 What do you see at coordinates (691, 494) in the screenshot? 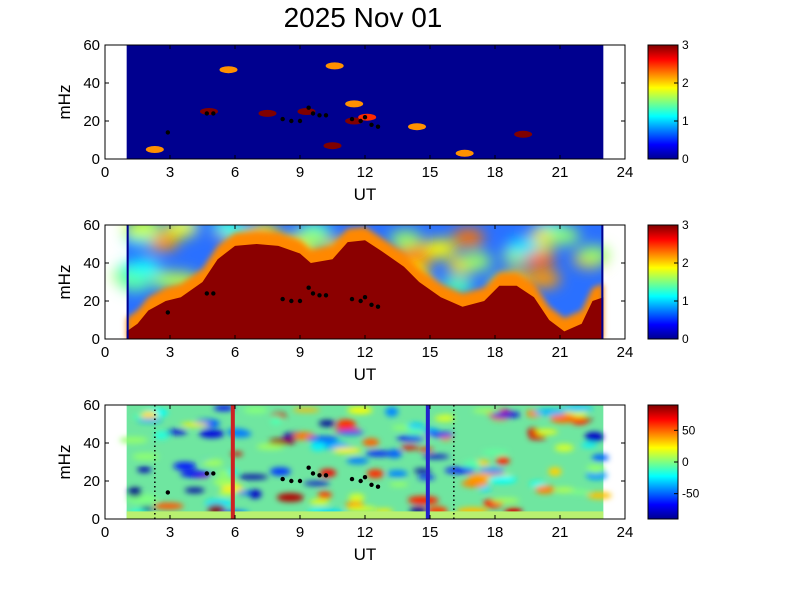
I see `colorbar-tick-label: -50` at bounding box center [691, 494].